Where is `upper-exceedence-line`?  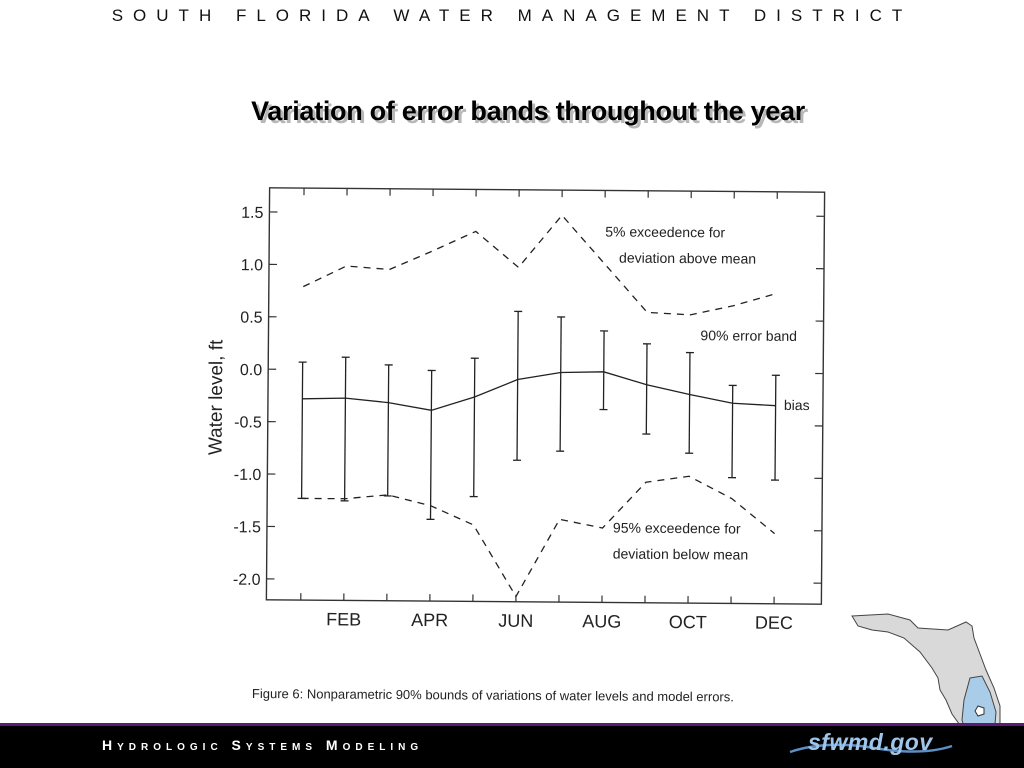 upper-exceedence-line is located at coordinates (539, 265).